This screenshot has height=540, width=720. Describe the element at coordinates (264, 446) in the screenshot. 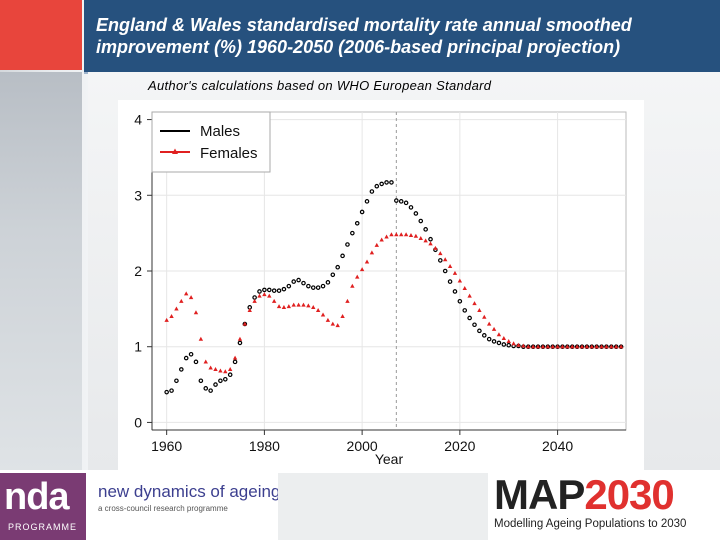

I see `x-tick-label: 1980` at that location.